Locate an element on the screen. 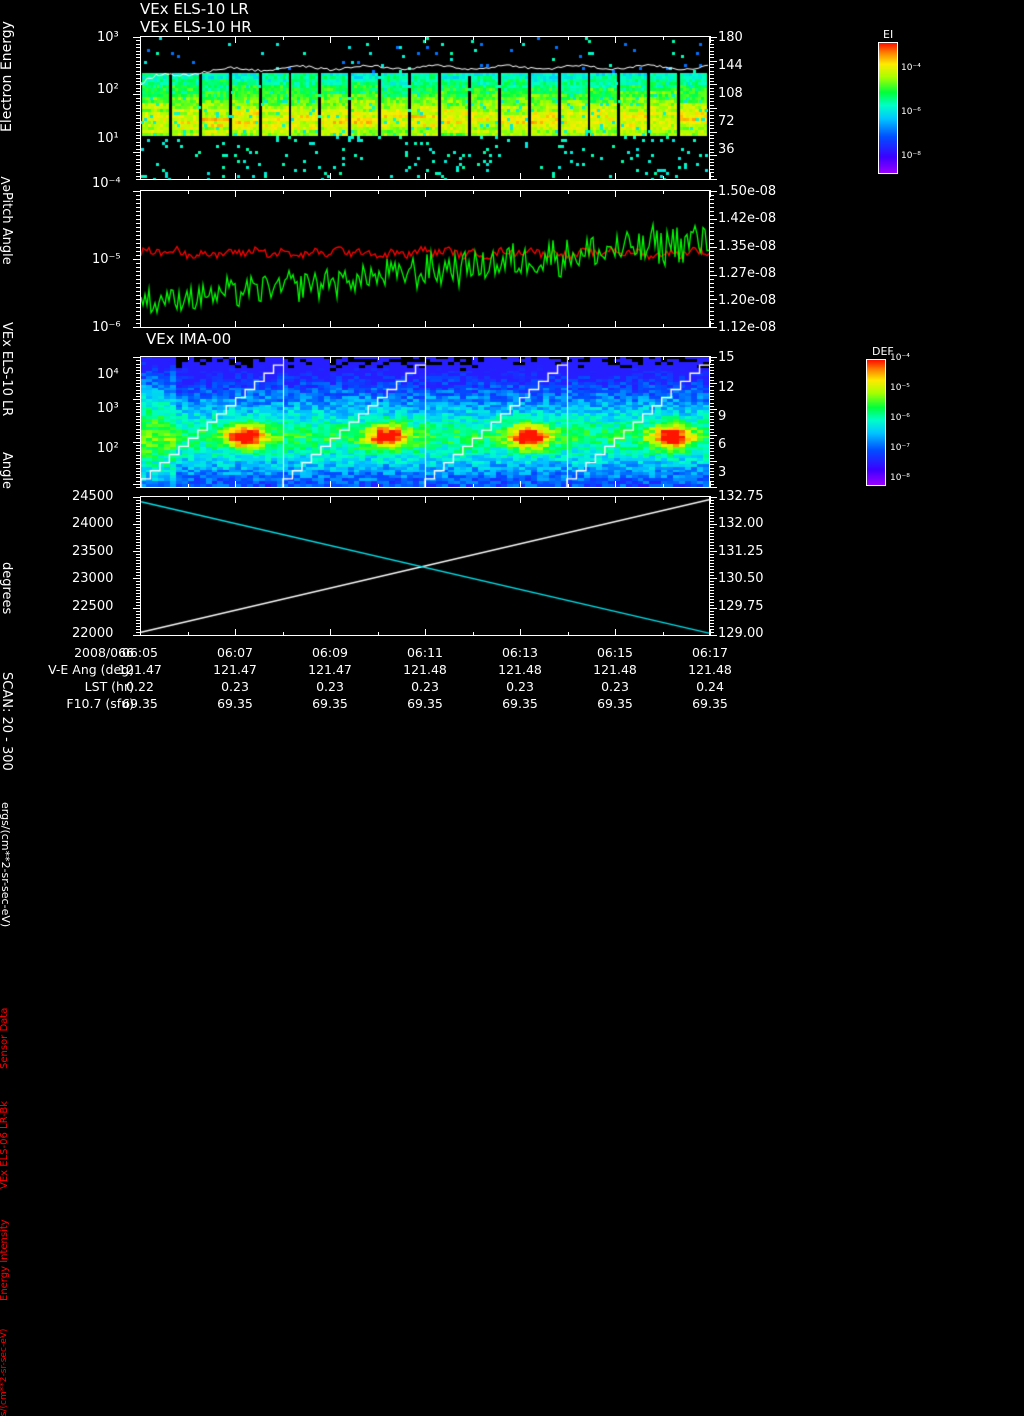 The width and height of the screenshot is (1024, 1416). time-axis-value: 69.35 is located at coordinates (140, 703).